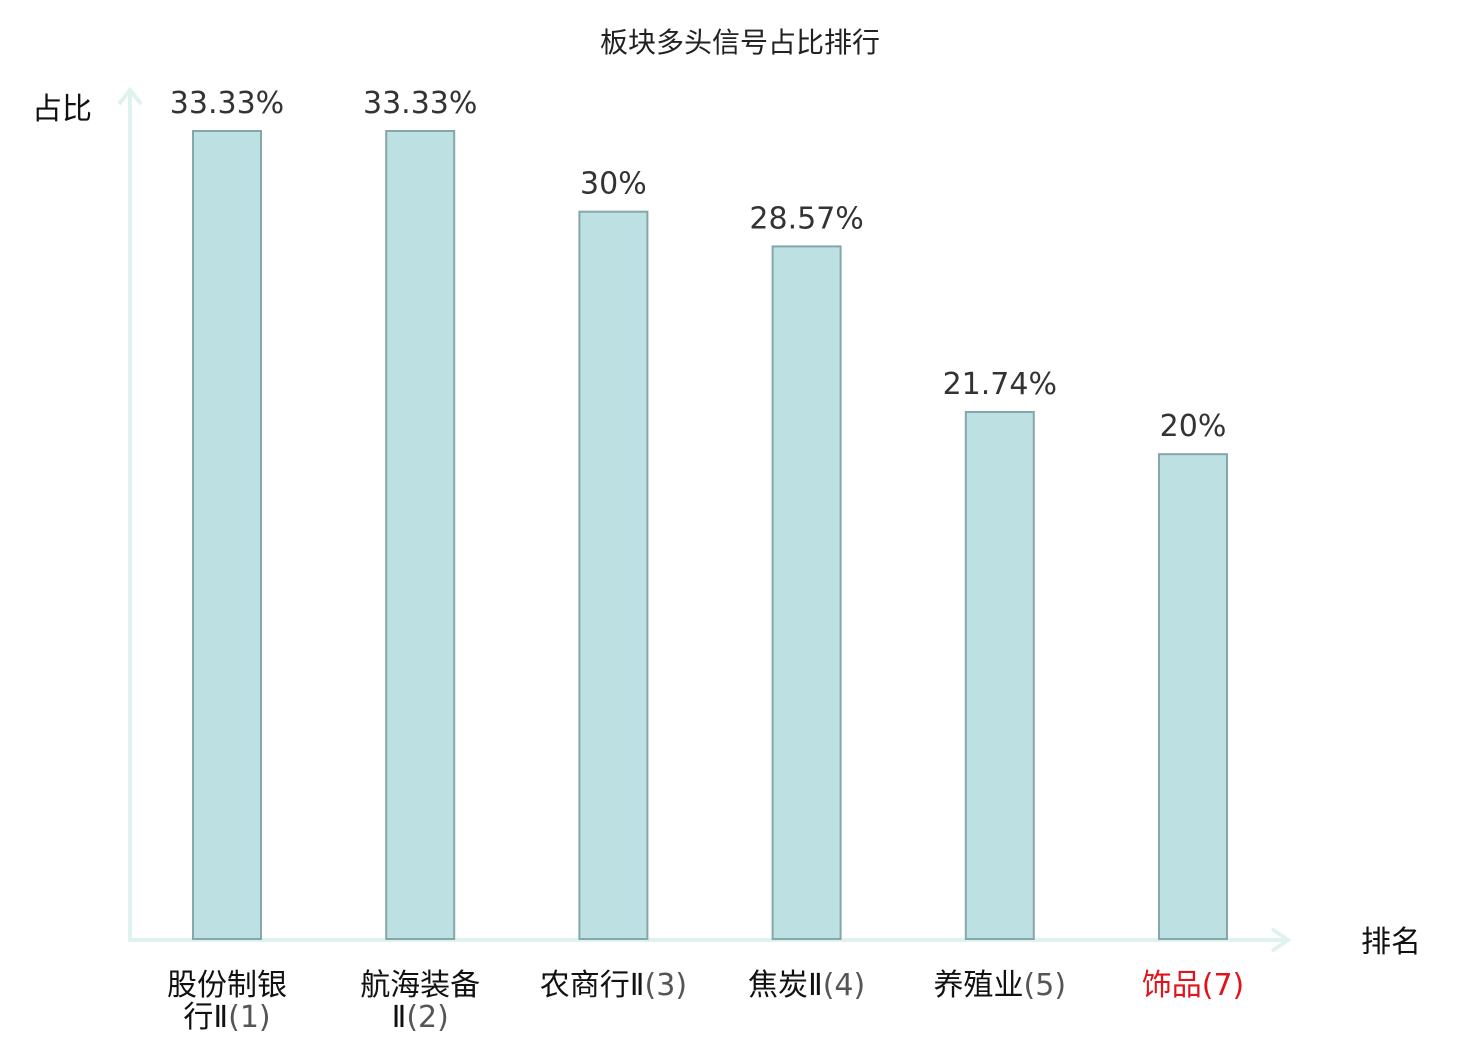 The height and width of the screenshot is (1040, 1480). Describe the element at coordinates (1000, 384) in the screenshot. I see `value-label-5: 21.74%` at that location.